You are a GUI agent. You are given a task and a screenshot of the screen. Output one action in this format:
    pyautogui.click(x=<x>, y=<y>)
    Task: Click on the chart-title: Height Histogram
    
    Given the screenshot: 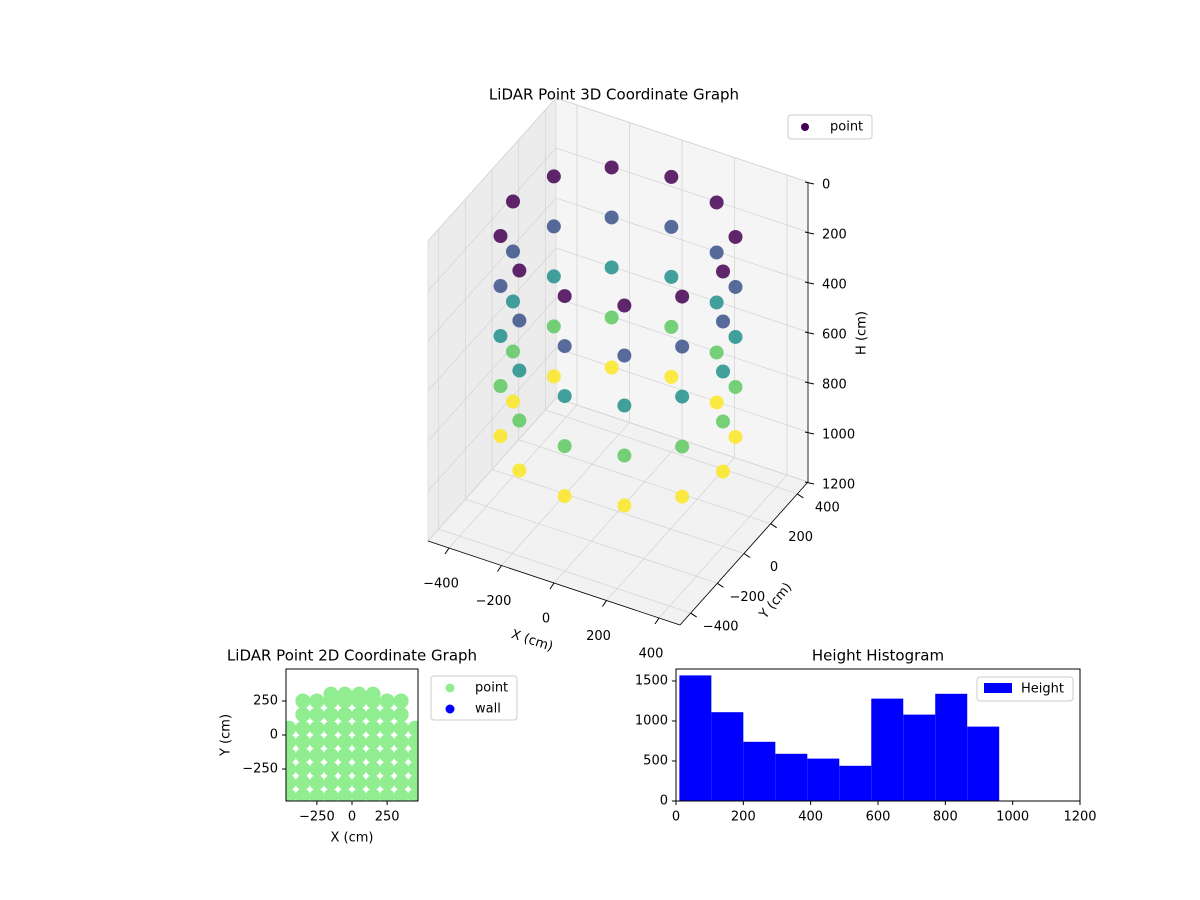 What is the action you would take?
    pyautogui.click(x=878, y=656)
    